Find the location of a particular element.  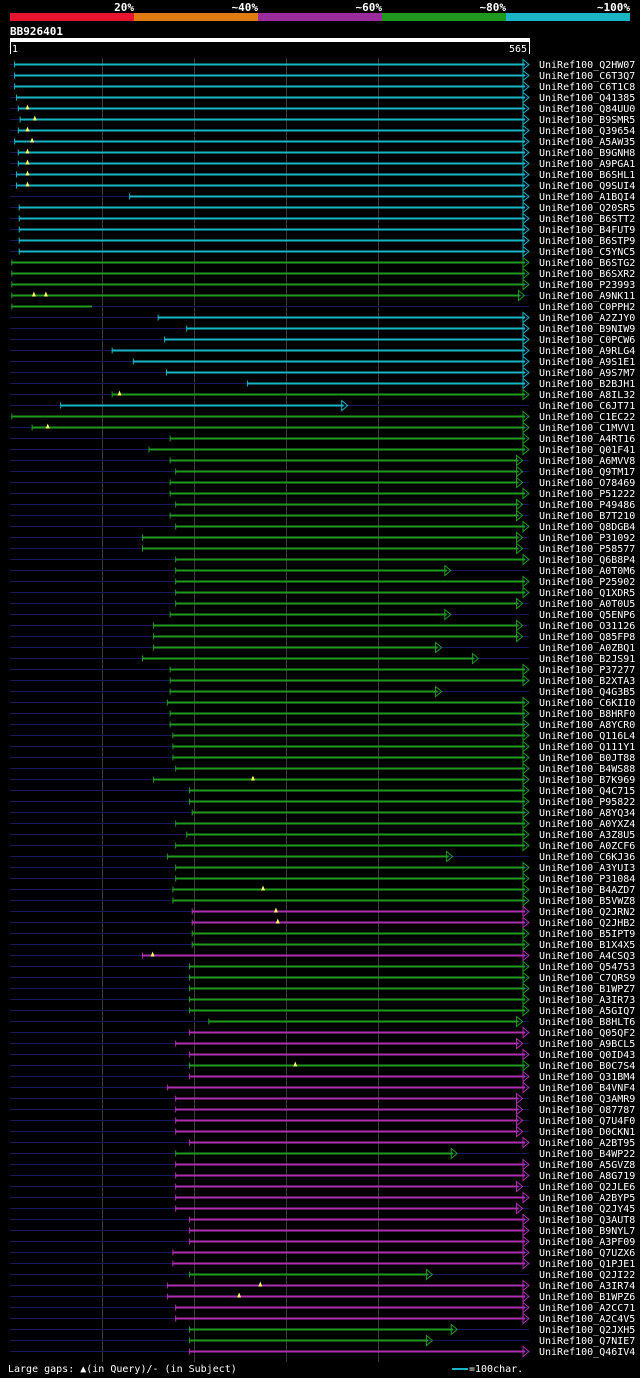

hit-row: UniRef100_Q0ID43 is located at coordinates (322, 1054).